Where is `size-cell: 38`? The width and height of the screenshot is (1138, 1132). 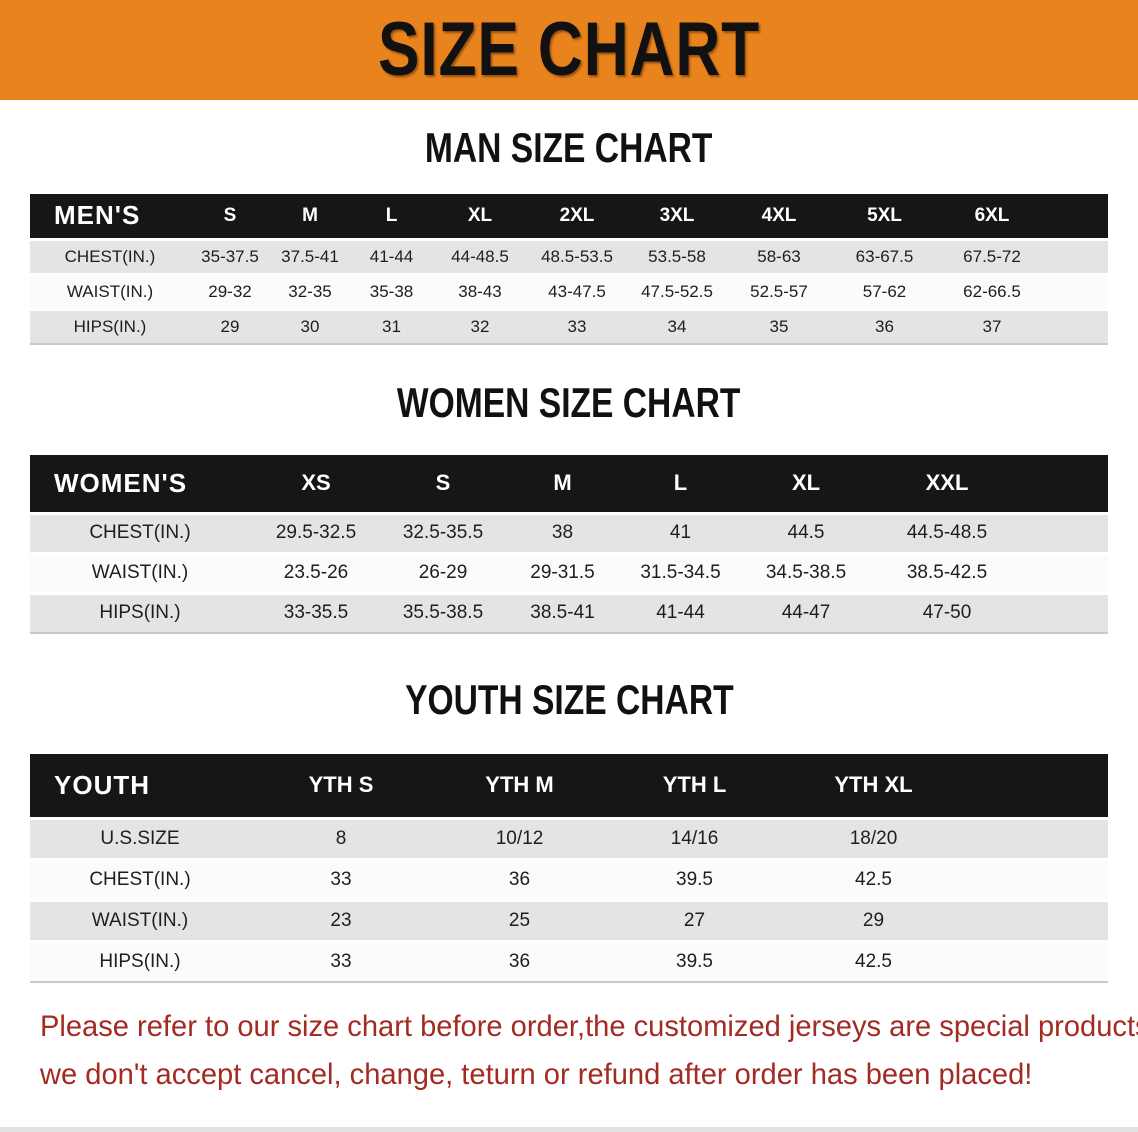
size-cell: 38 is located at coordinates (562, 532).